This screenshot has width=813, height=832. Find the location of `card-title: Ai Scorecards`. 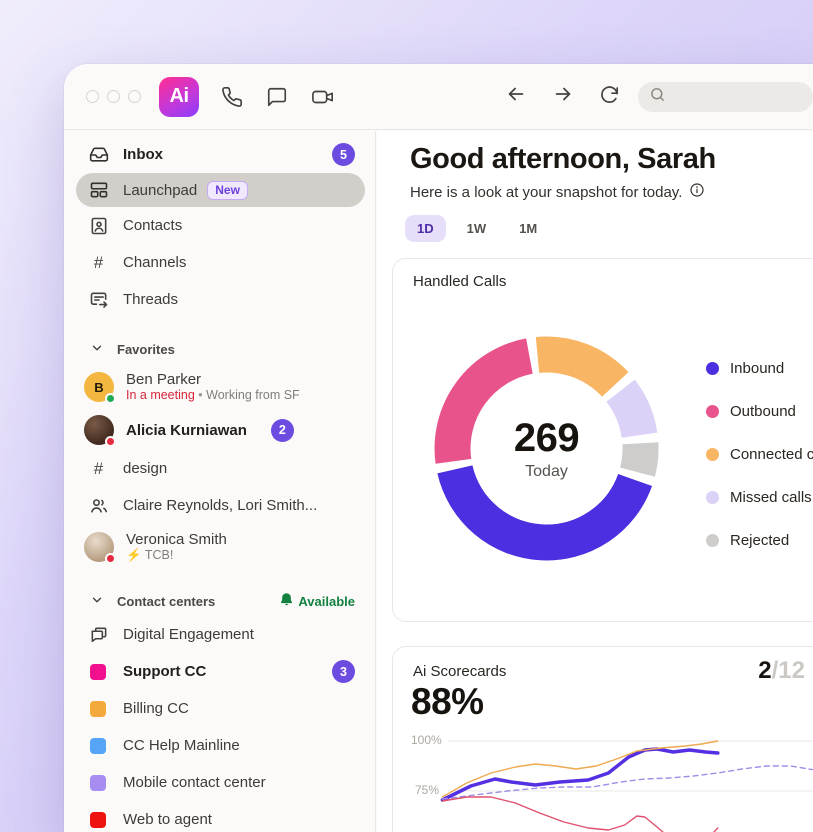

card-title: Ai Scorecards is located at coordinates (460, 671).